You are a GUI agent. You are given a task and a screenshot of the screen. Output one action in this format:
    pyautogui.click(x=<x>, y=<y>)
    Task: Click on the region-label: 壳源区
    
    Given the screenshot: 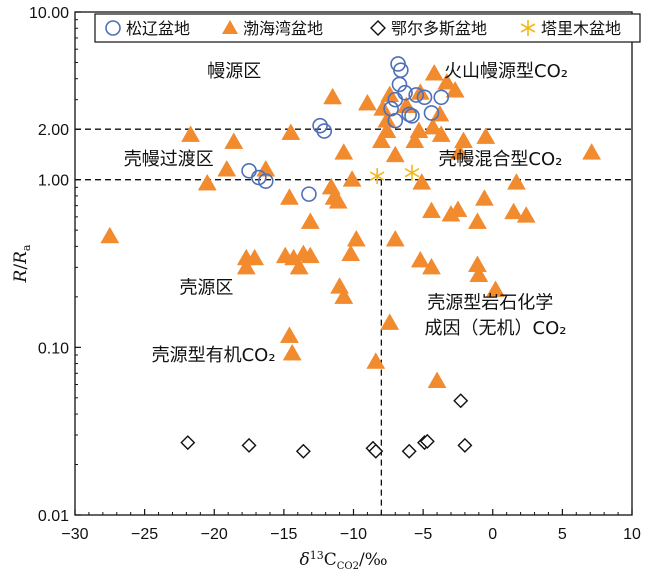 What is the action you would take?
    pyautogui.click(x=206, y=287)
    